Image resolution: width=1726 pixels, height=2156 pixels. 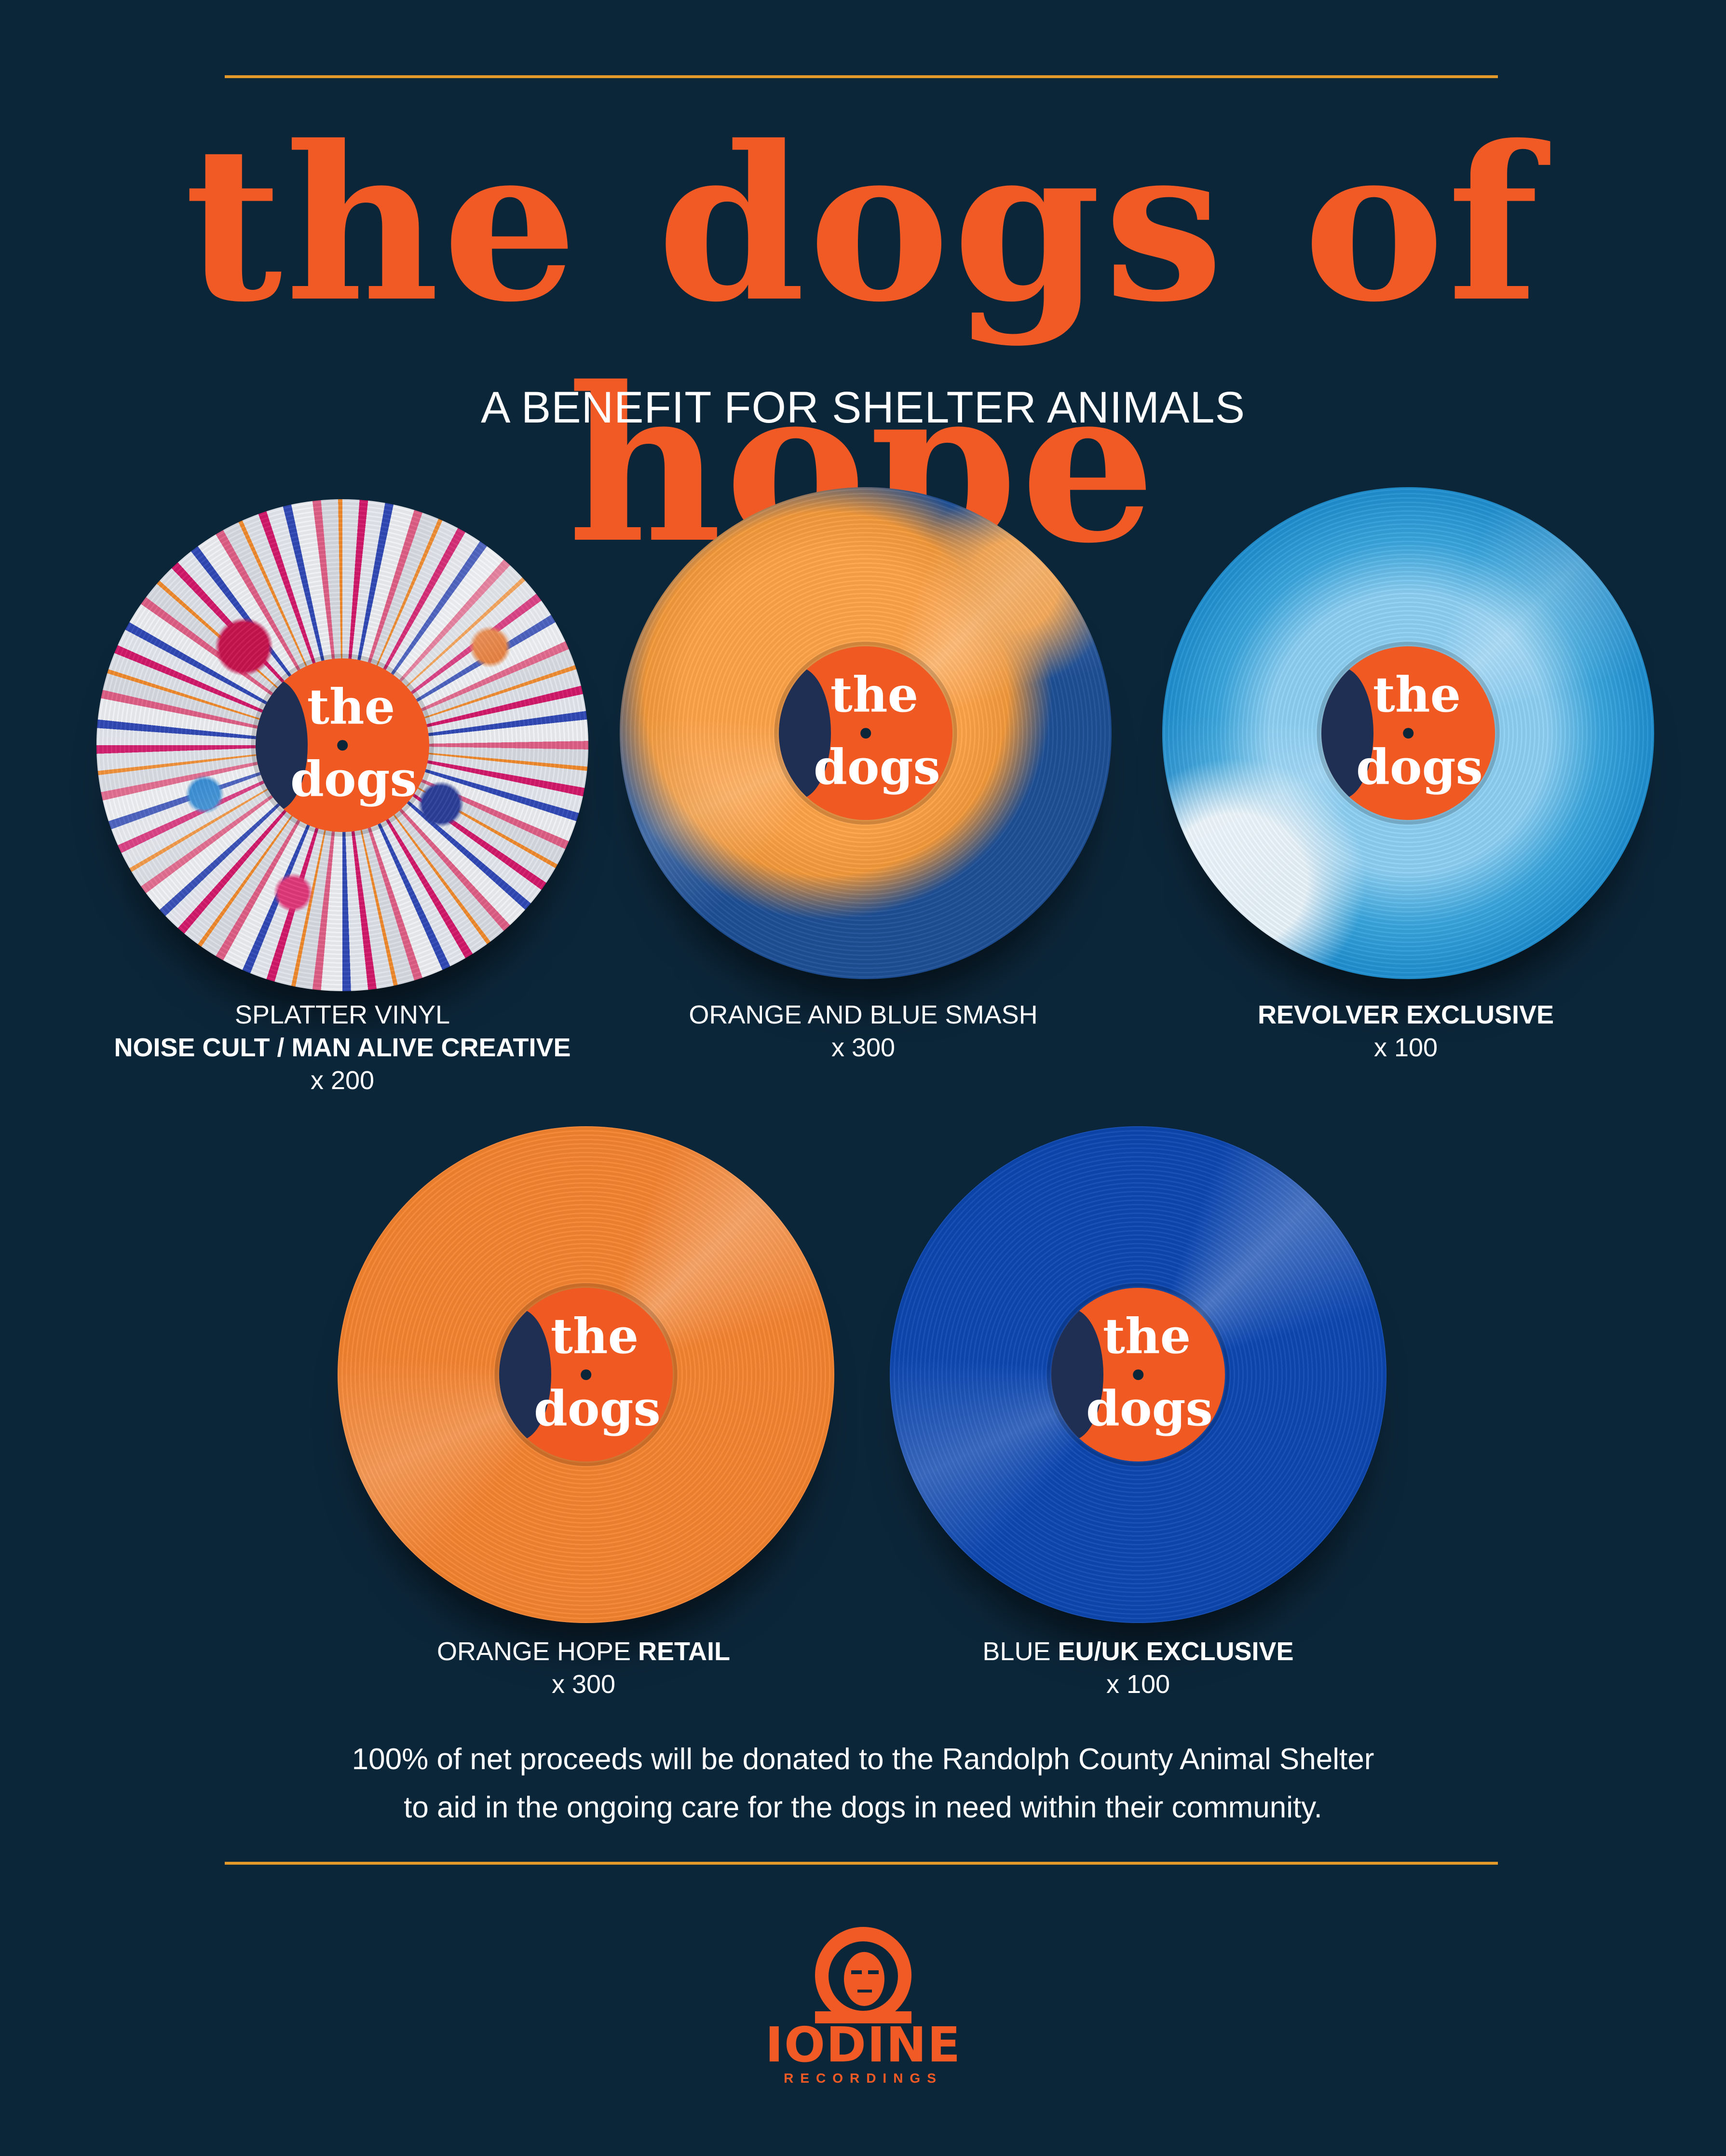 I want to click on astronaut-icon, so click(x=863, y=1975).